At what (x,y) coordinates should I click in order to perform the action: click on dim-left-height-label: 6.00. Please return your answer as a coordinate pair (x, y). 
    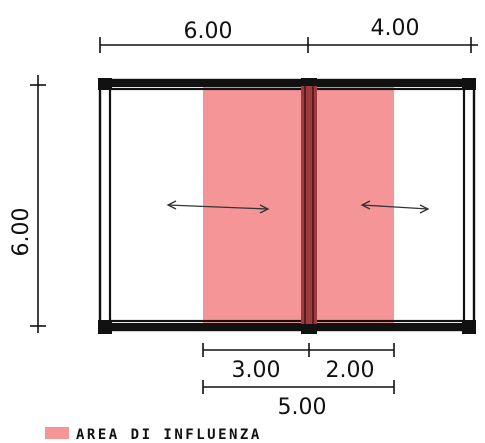
    Looking at the image, I should click on (21, 232).